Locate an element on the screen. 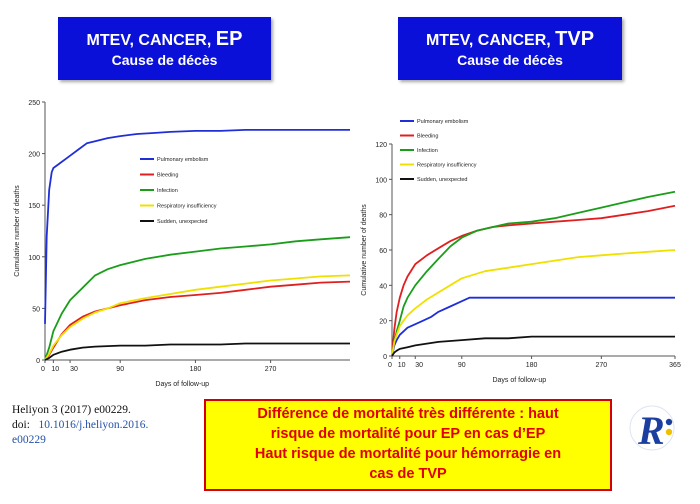  y-tick-label: 60 is located at coordinates (383, 251).